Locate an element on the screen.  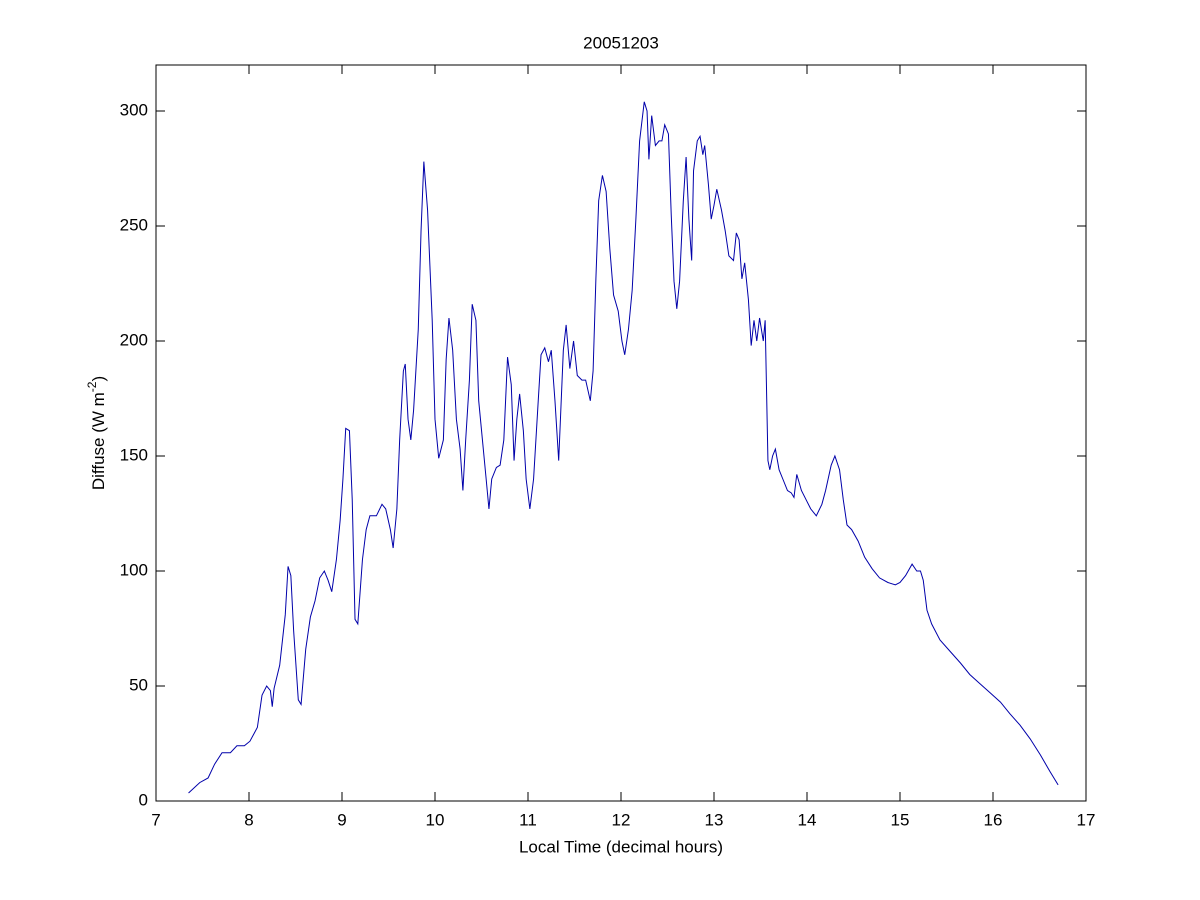
x-tick-label: 8 is located at coordinates (248, 819).